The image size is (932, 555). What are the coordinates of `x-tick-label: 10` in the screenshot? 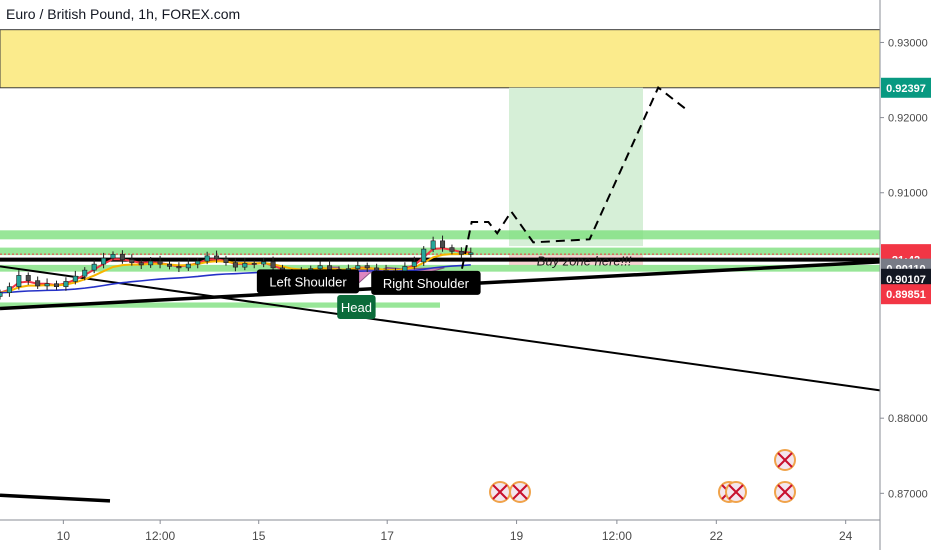 It's located at (64, 536).